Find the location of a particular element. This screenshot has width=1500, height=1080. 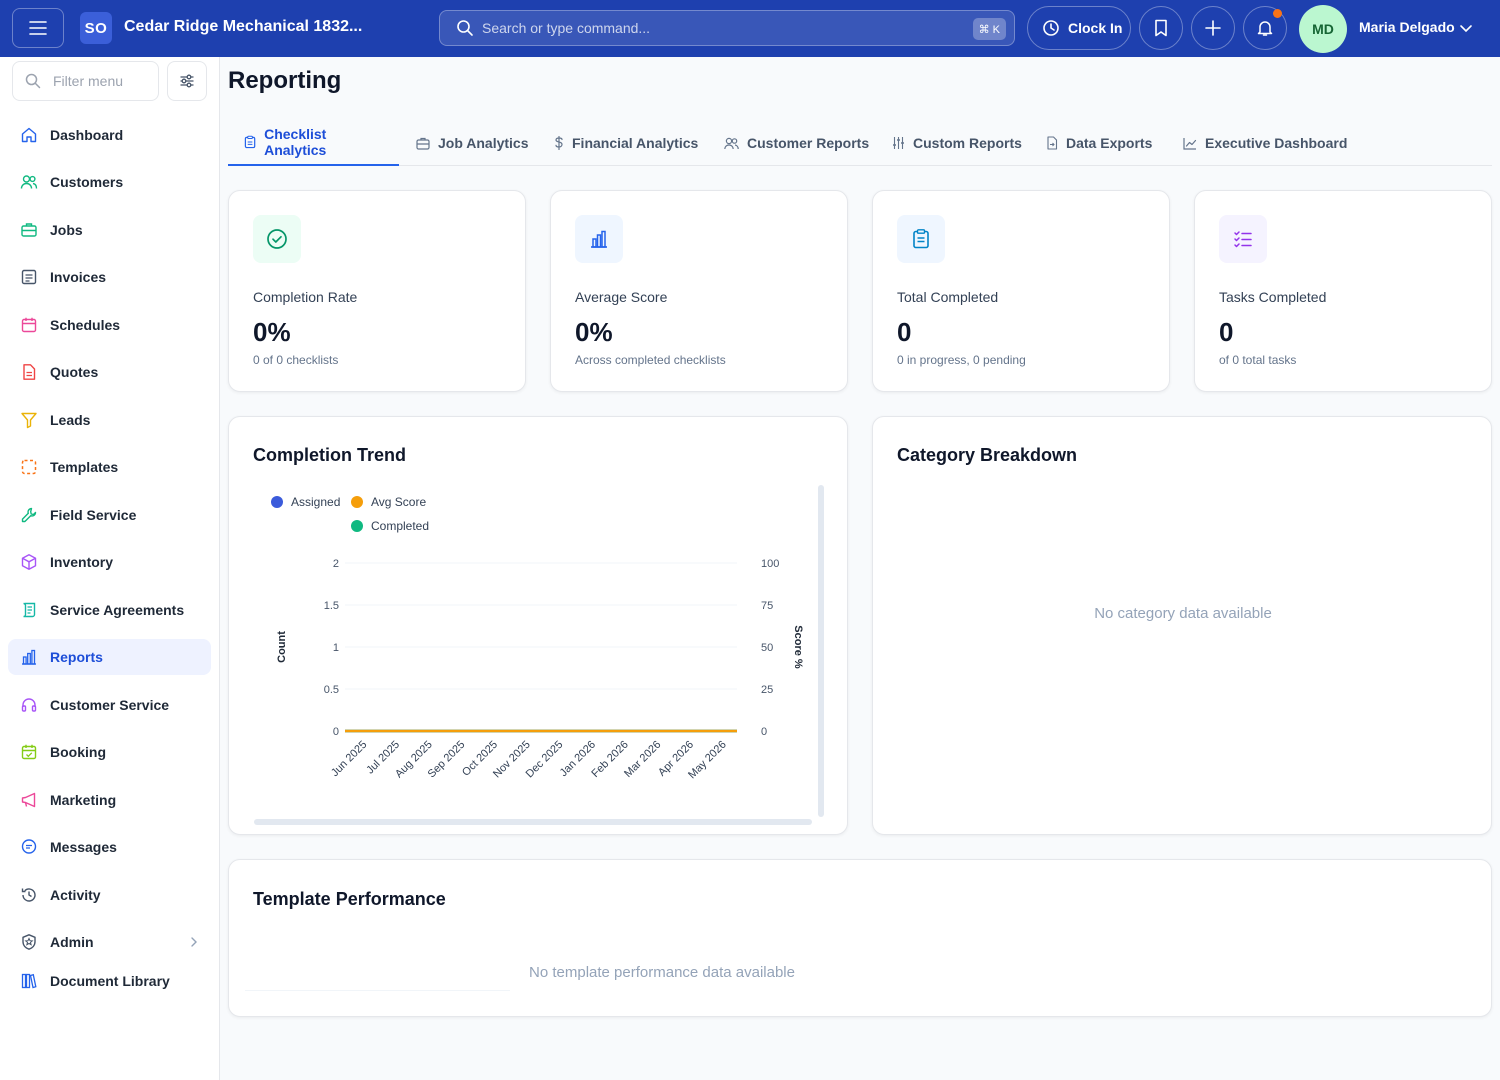

sidebar-item-label: Admin is located at coordinates (72, 942).